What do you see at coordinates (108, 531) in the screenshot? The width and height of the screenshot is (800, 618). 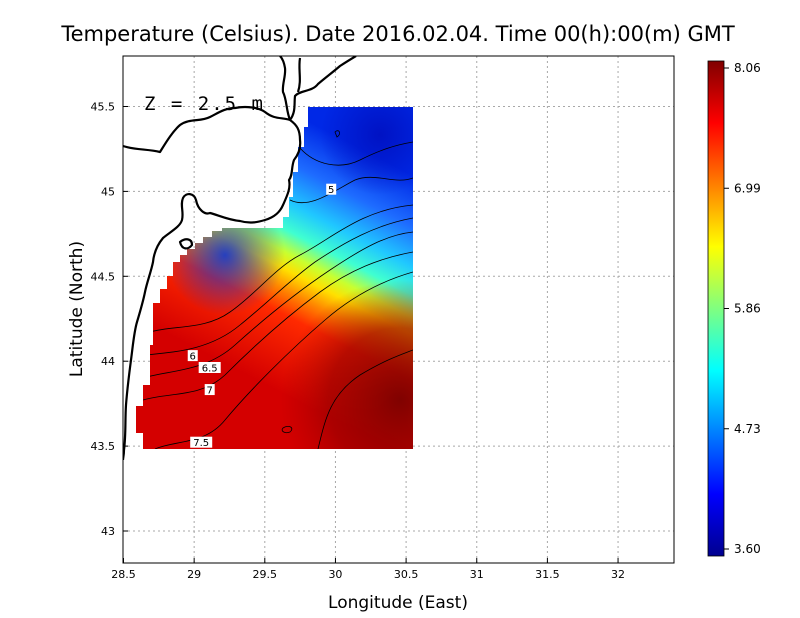 I see `y-tick-label: 43` at bounding box center [108, 531].